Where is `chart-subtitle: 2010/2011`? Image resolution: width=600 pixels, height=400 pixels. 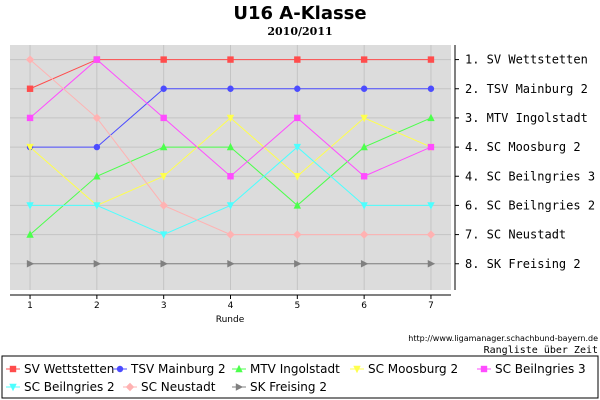
chart-subtitle: 2010/2011 is located at coordinates (299, 31).